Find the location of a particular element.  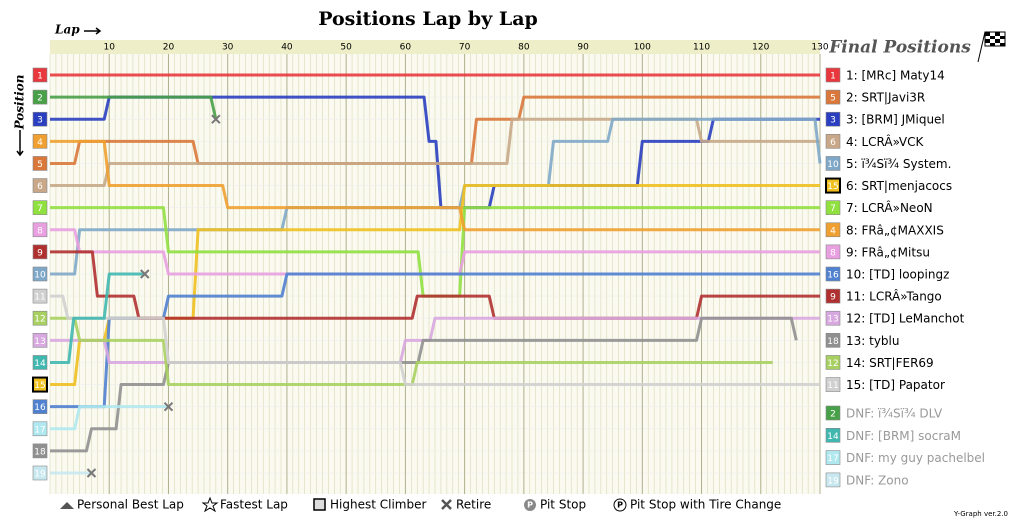

start-label: 6 is located at coordinates (40, 187).